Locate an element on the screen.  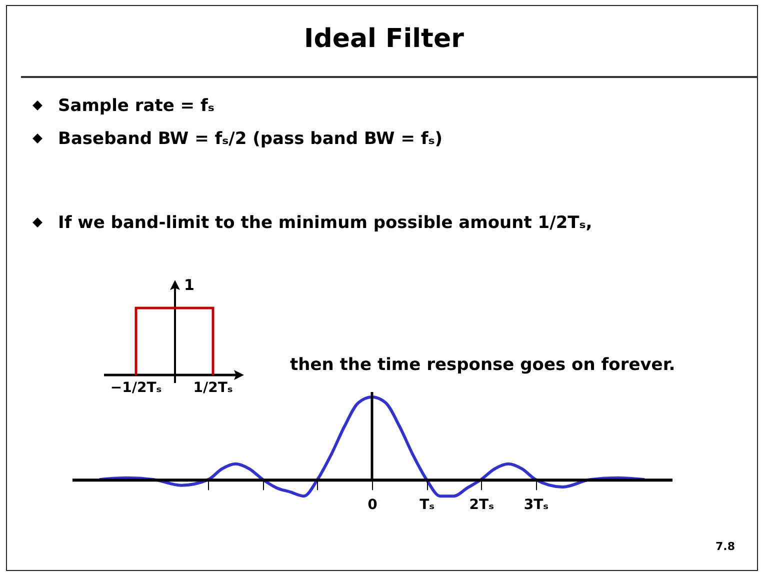
text: Baseband BW = fₛ/2 (pass band BW = fₛ) is located at coordinates (250, 139).